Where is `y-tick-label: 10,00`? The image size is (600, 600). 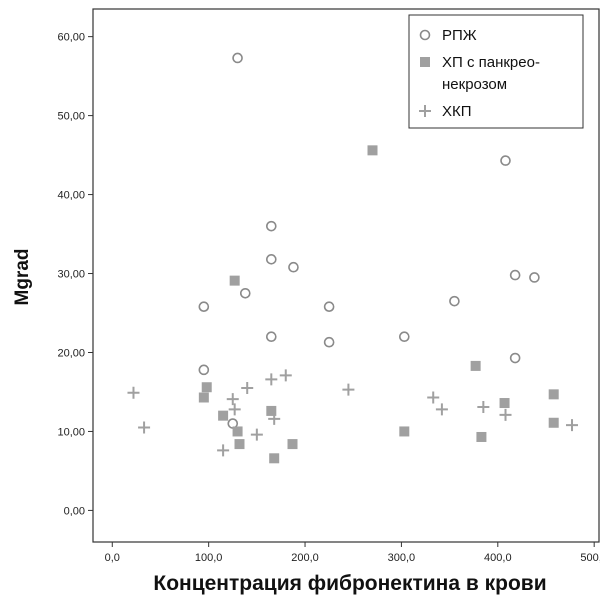 y-tick-label: 10,00 is located at coordinates (71, 432).